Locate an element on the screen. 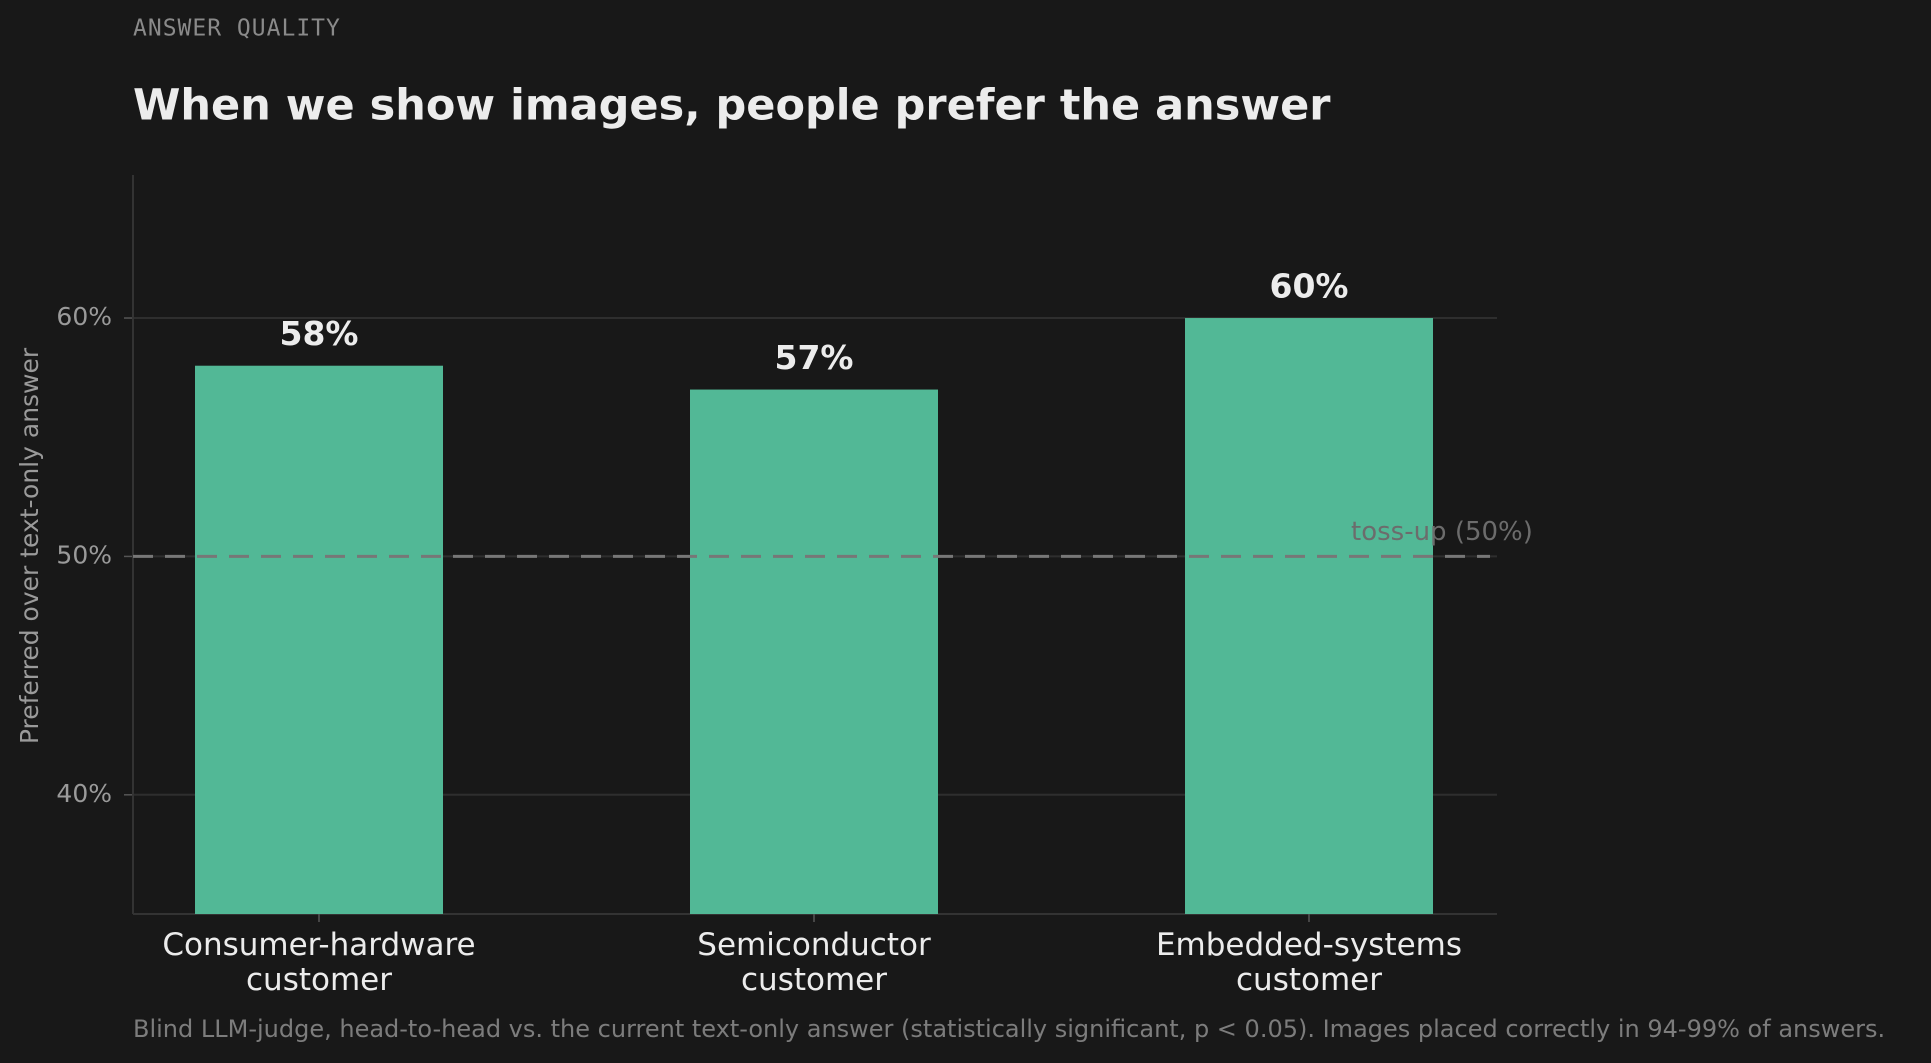 The image size is (1931, 1063). y-tick-label: 60% is located at coordinates (84, 316).